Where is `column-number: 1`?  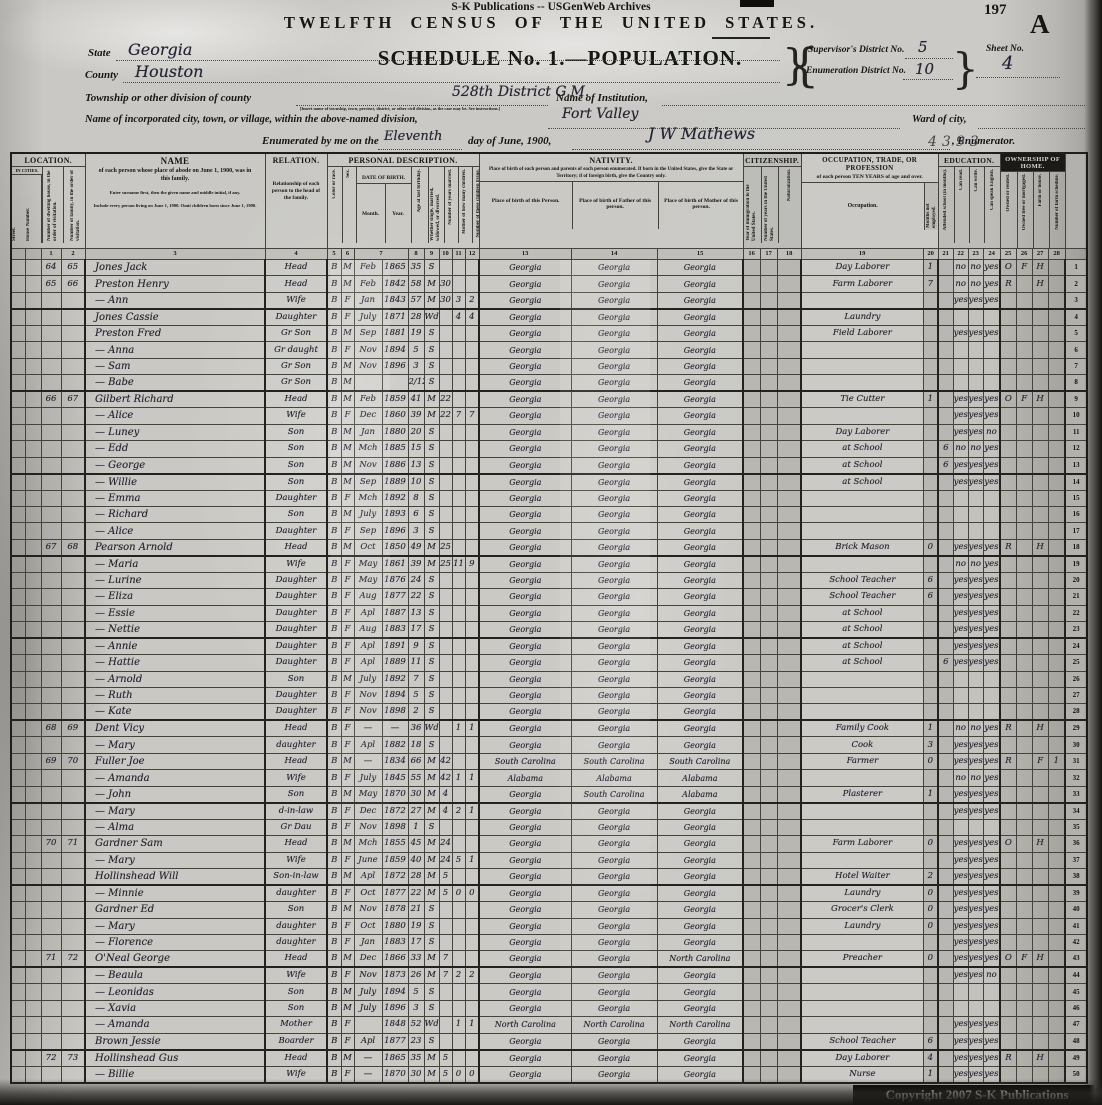 column-number: 1 is located at coordinates (51, 254).